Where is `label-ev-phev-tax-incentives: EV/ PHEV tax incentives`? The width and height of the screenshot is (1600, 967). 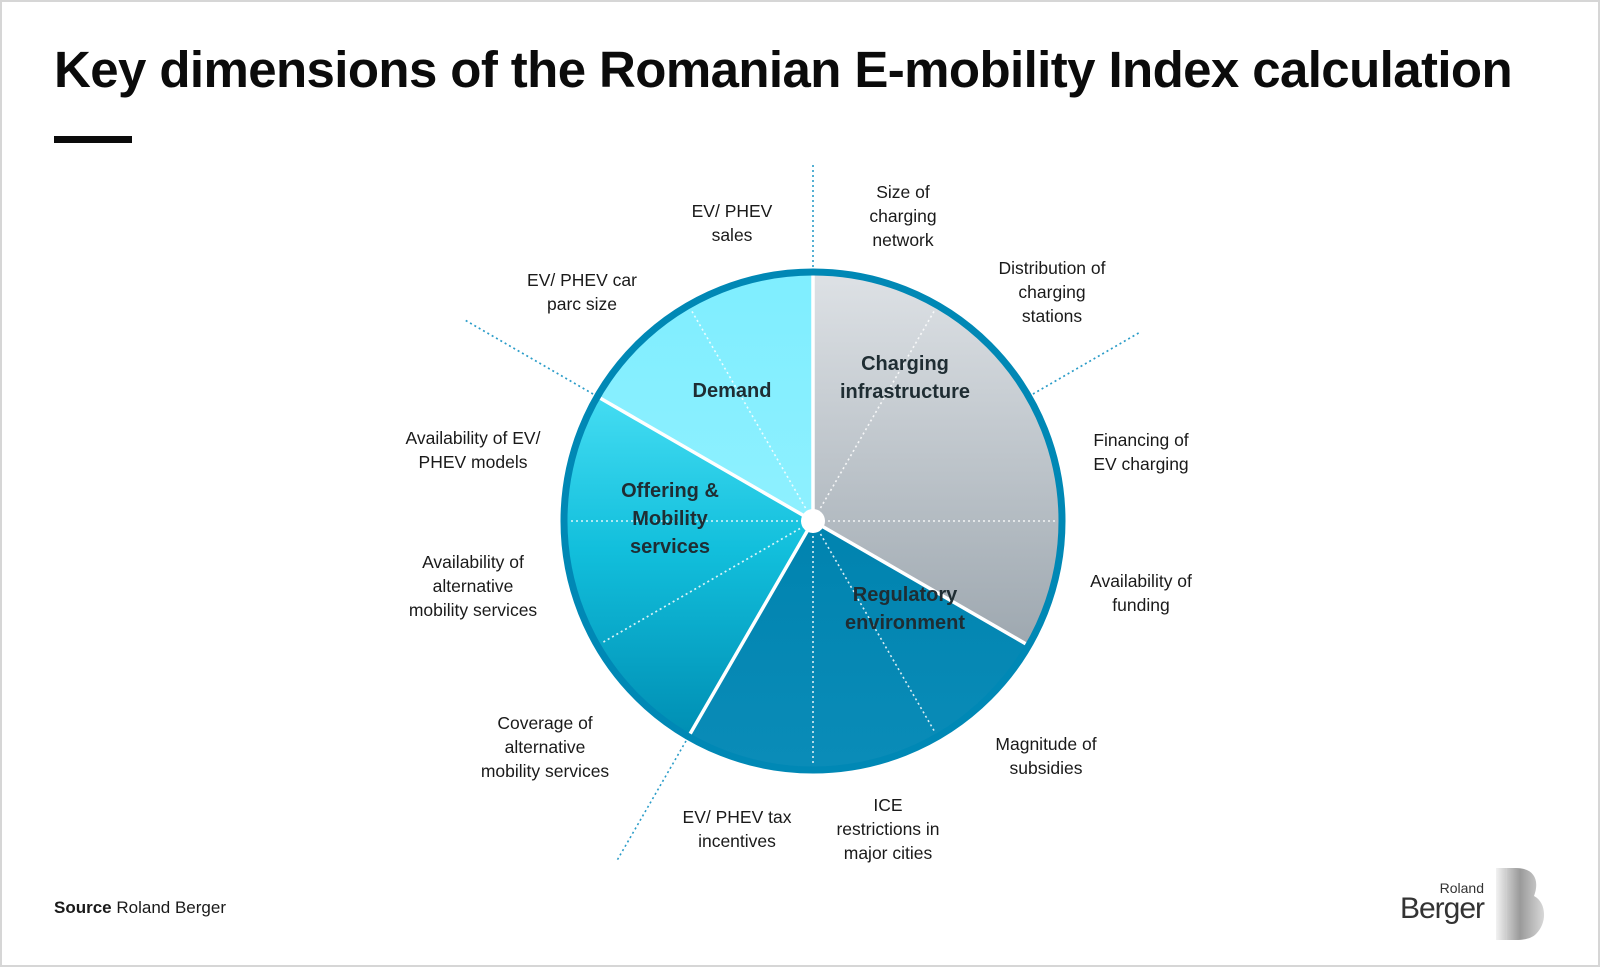 label-ev-phev-tax-incentives: EV/ PHEV tax incentives is located at coordinates (737, 829).